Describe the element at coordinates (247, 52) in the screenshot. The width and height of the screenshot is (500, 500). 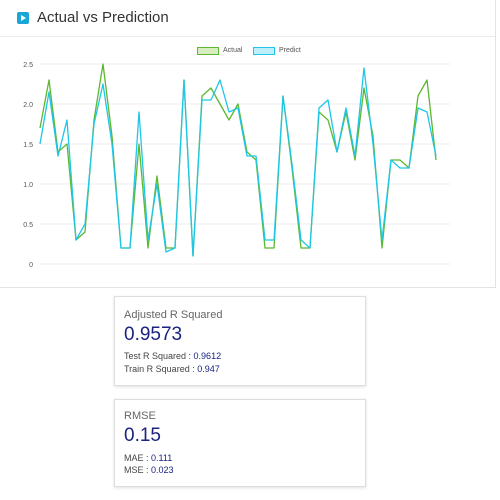
I see `chart-legend: Actual Predict` at that location.